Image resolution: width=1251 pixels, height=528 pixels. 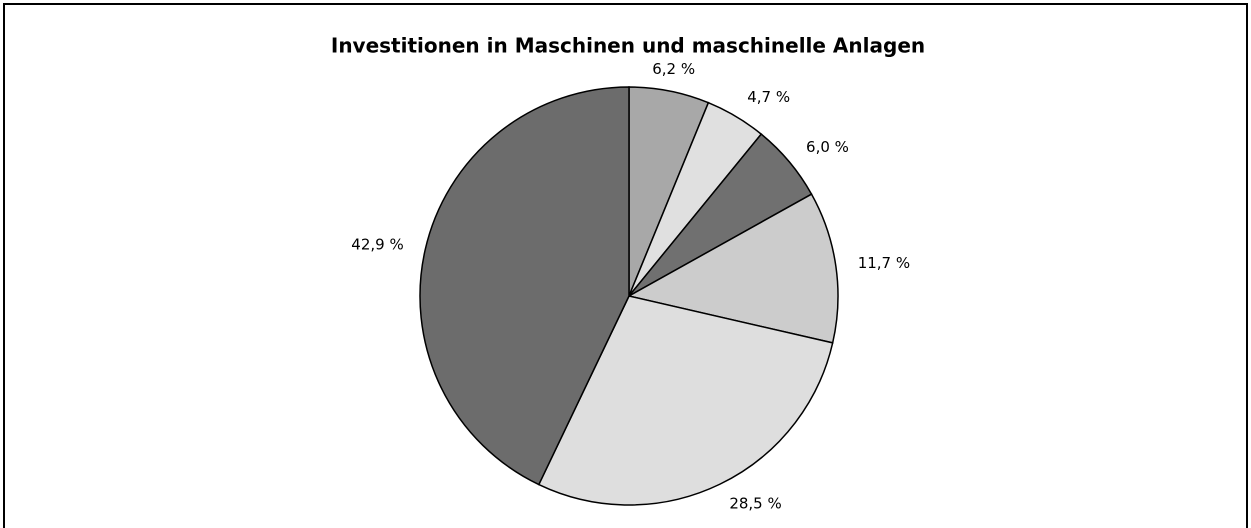 What do you see at coordinates (673, 69) in the screenshot?
I see `data-label: 6,2 %` at bounding box center [673, 69].